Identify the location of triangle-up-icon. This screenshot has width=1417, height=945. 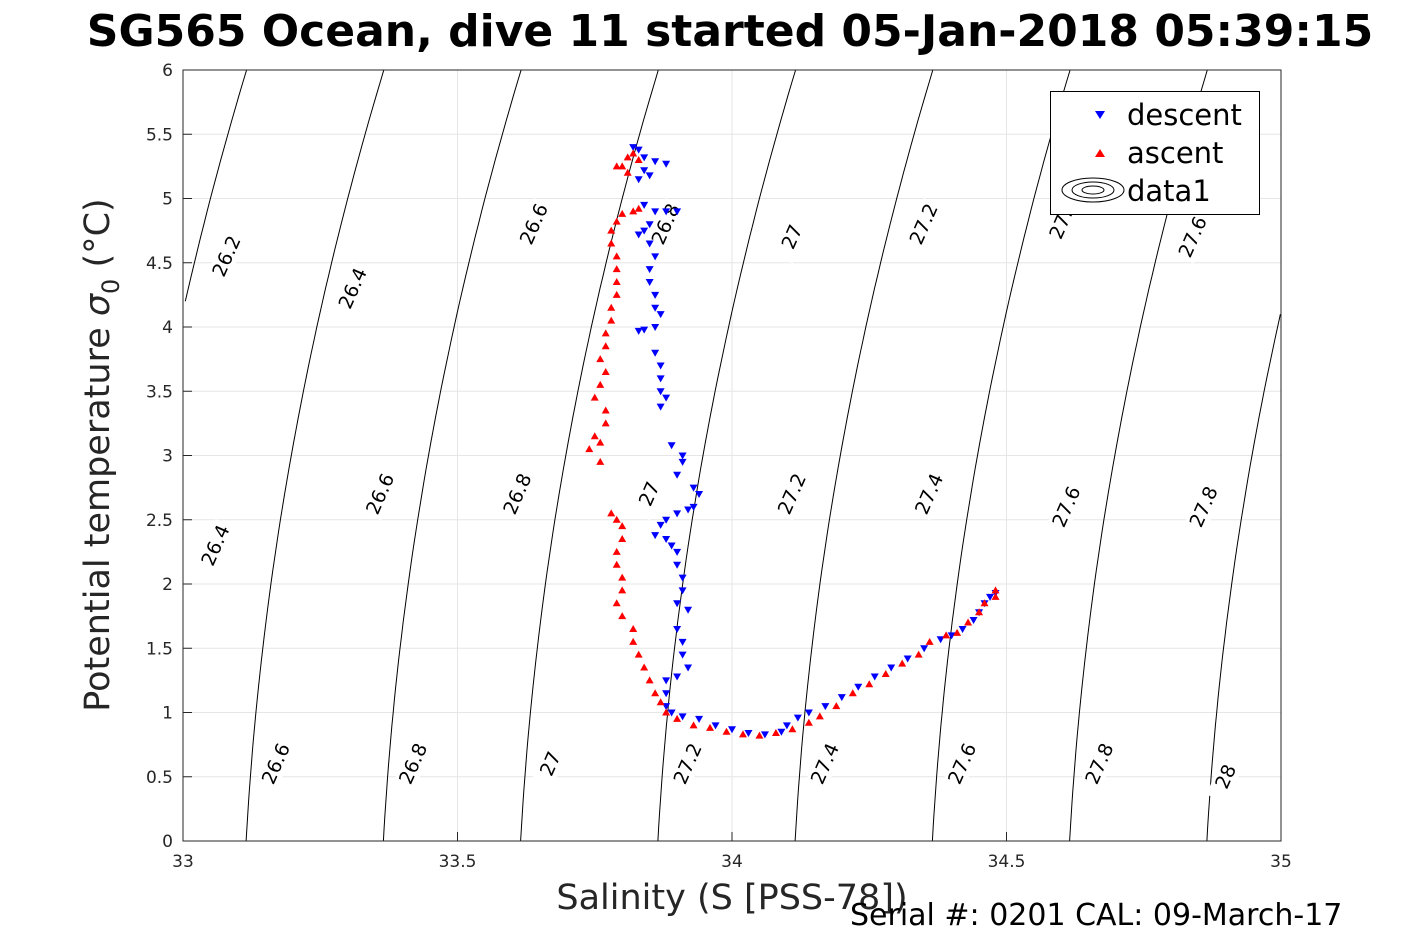
(1100, 153).